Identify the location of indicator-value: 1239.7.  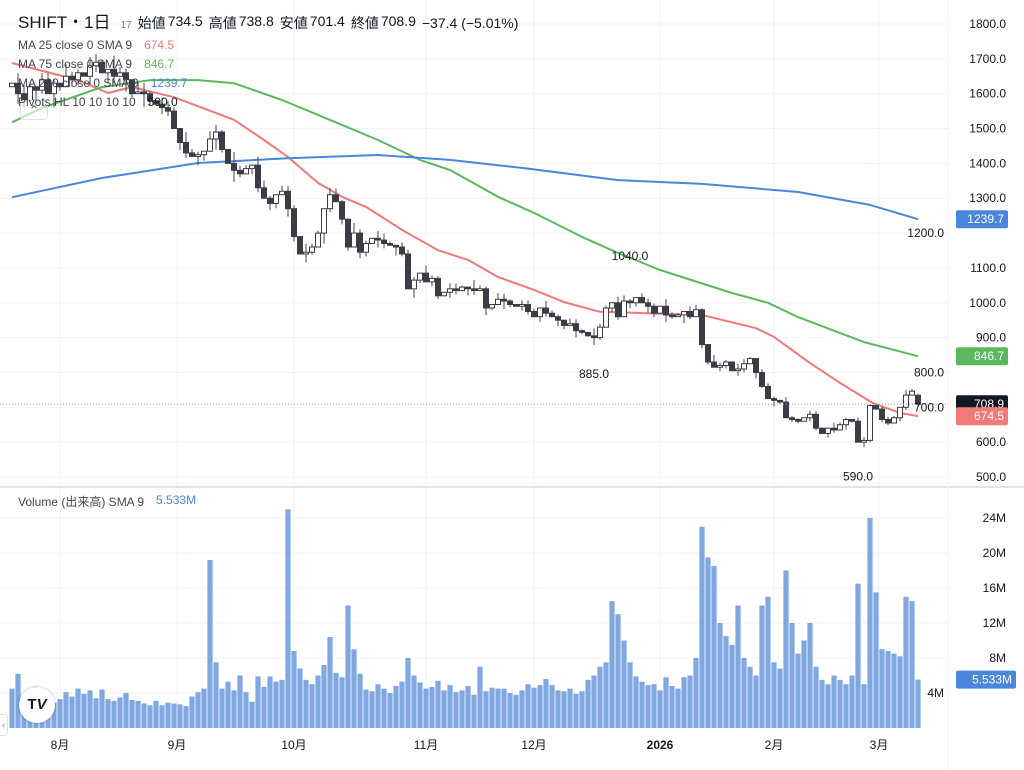
(169, 83).